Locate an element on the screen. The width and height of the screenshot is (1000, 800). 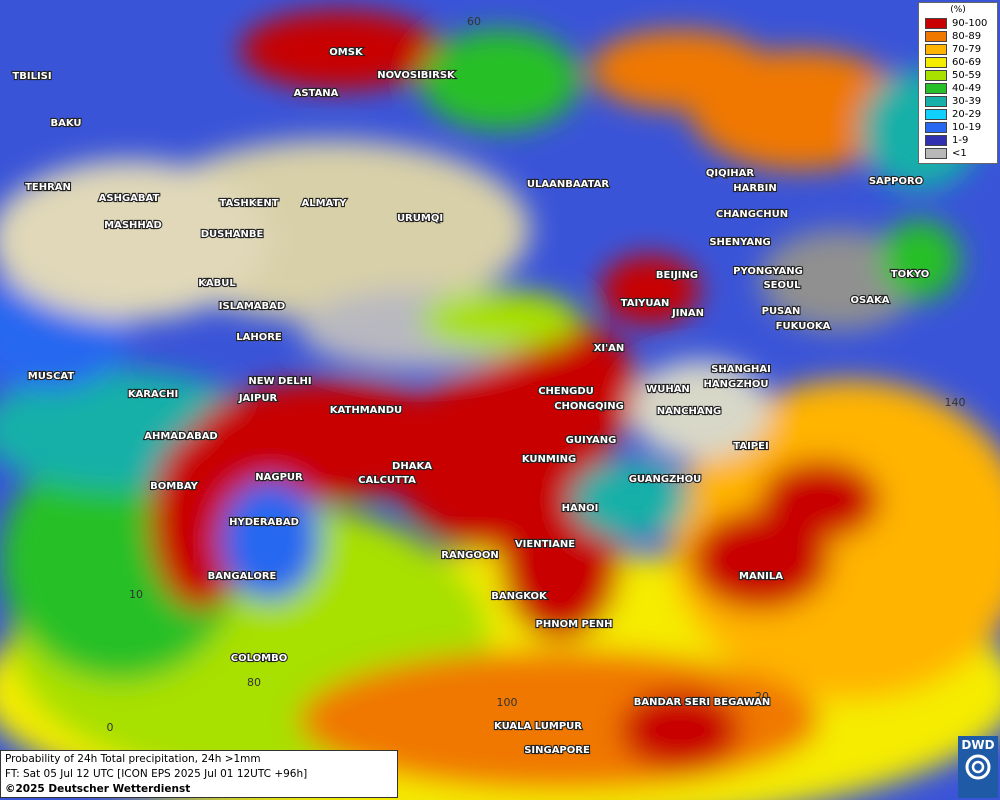
legend-label: 10-19 is located at coordinates (967, 127).